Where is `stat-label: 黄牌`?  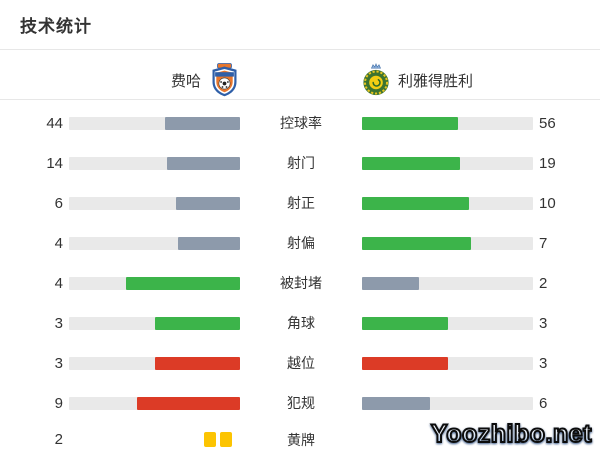
stat-label: 黄牌 is located at coordinates (301, 439).